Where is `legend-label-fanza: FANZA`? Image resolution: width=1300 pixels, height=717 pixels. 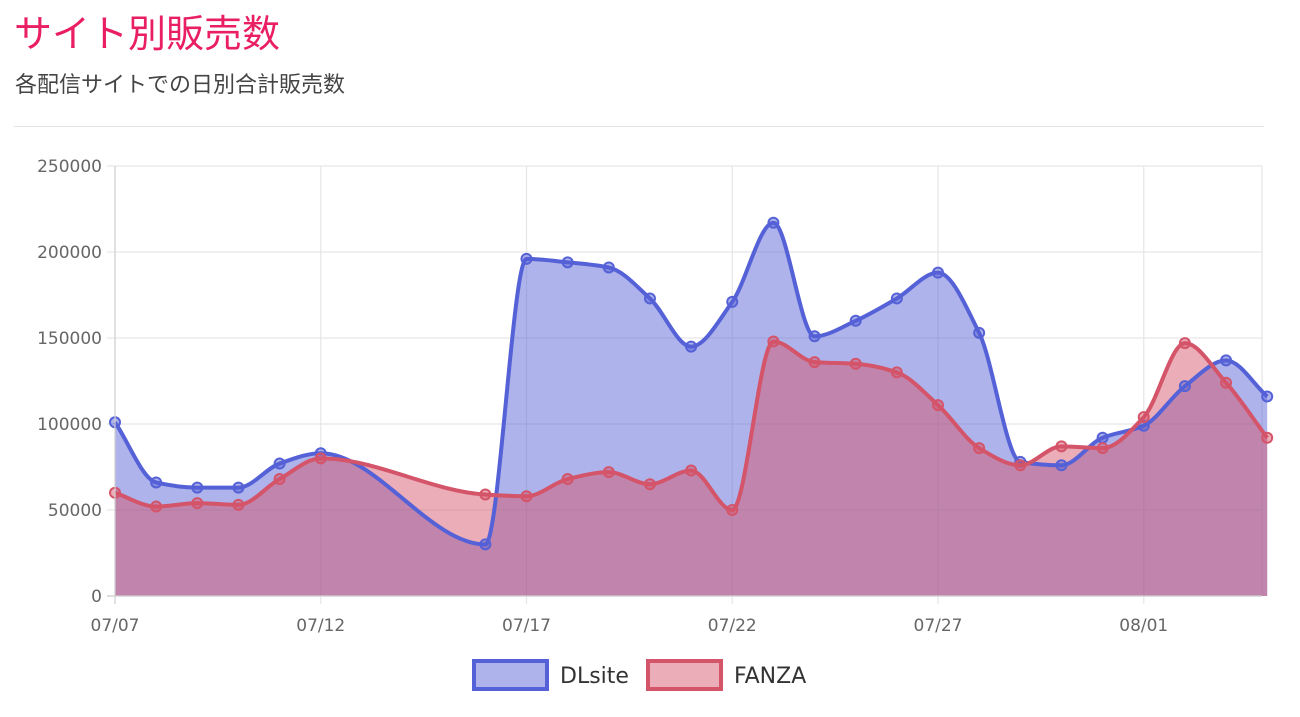
legend-label-fanza: FANZA is located at coordinates (770, 676).